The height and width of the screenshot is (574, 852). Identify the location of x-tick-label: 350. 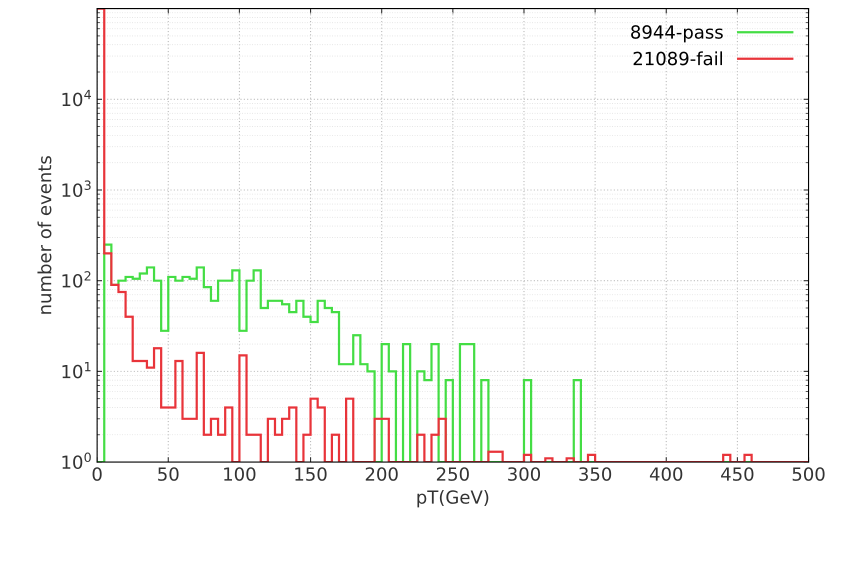
(595, 474).